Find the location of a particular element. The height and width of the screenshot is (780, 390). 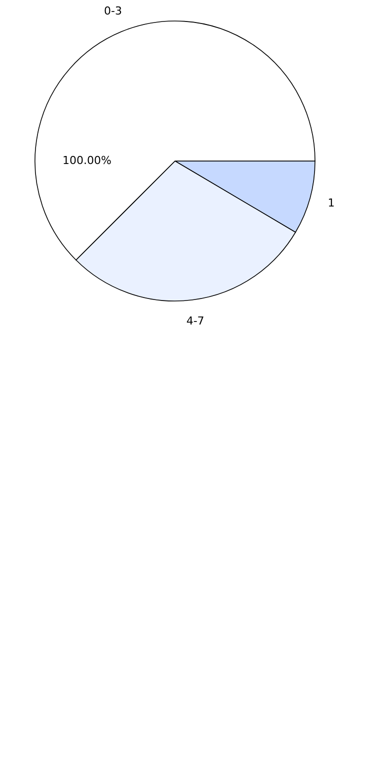

slice-label: 0-3 is located at coordinates (113, 11).